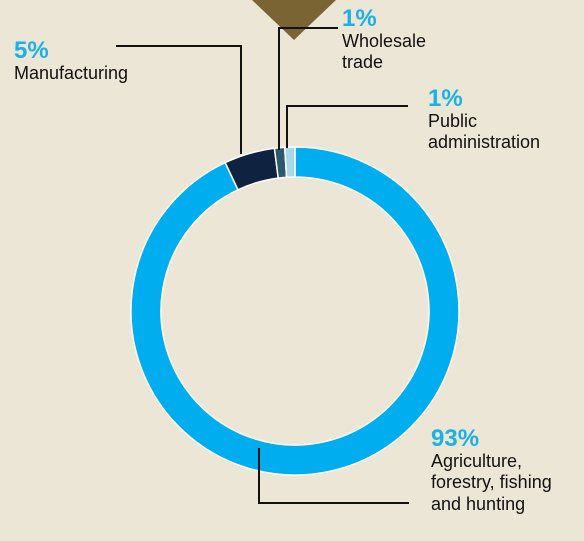 This screenshot has width=584, height=541. I want to click on slice-name-wholesale-trade-line-2: trade, so click(363, 62).